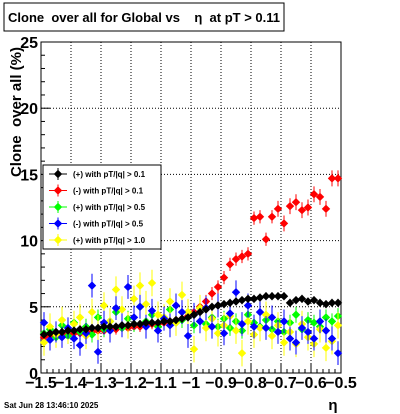 Image resolution: width=400 pixels, height=414 pixels. Describe the element at coordinates (51, 405) in the screenshot. I see `timestamp: Sat Jun 28 13:46:10 2025` at that location.